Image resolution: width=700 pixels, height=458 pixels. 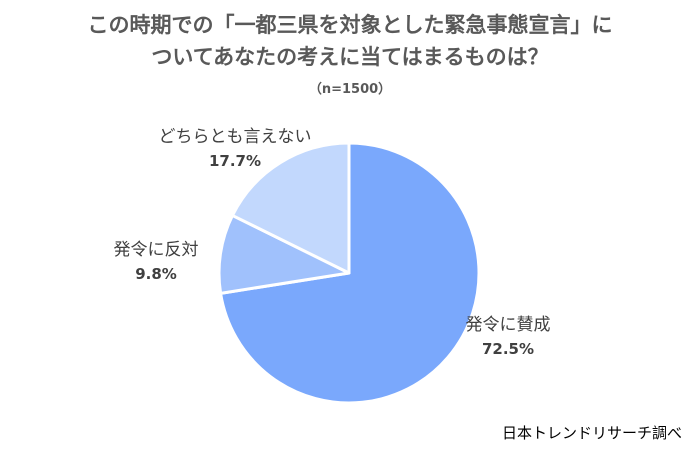 What do you see at coordinates (284, 254) in the screenshot?
I see `pie-slice-oppose` at bounding box center [284, 254].